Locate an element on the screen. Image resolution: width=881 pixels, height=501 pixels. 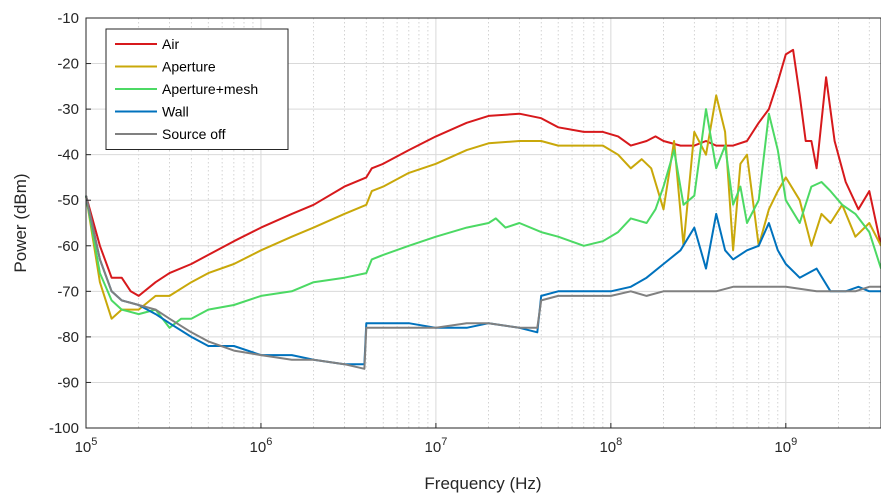
y-tick-label: -60 is located at coordinates (68, 246).